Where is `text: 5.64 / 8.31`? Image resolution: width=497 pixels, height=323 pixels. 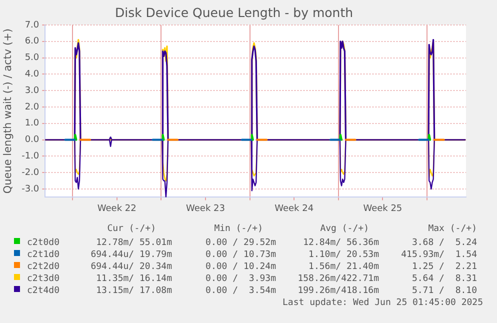
text: 5.64 / 8.31 is located at coordinates (444, 279).